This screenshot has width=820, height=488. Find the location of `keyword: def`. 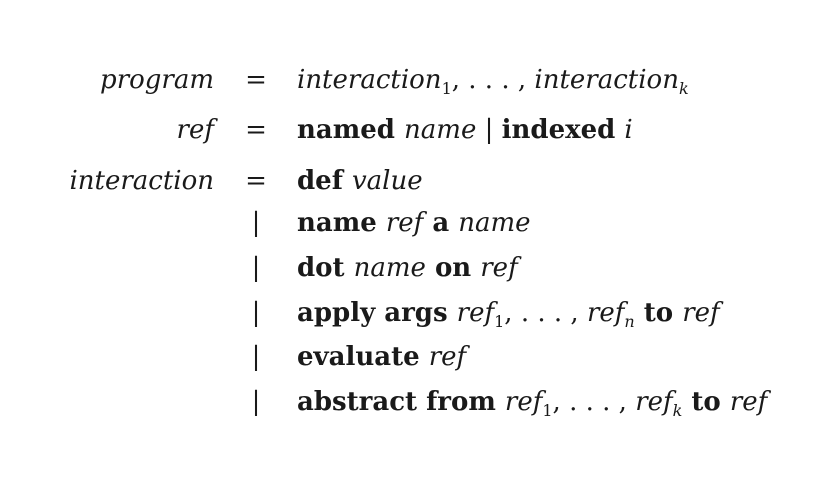

keyword: def is located at coordinates (324, 181).